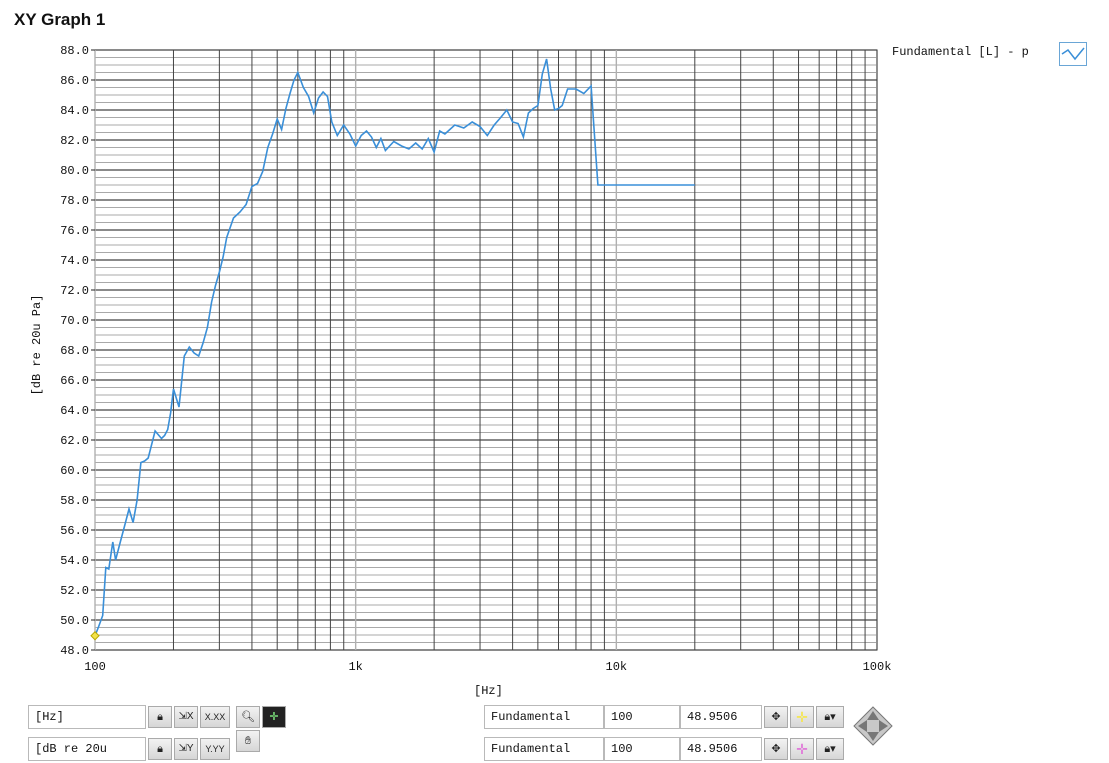  What do you see at coordinates (74, 351) in the screenshot?
I see `y-tick-label: 68.0` at bounding box center [74, 351].